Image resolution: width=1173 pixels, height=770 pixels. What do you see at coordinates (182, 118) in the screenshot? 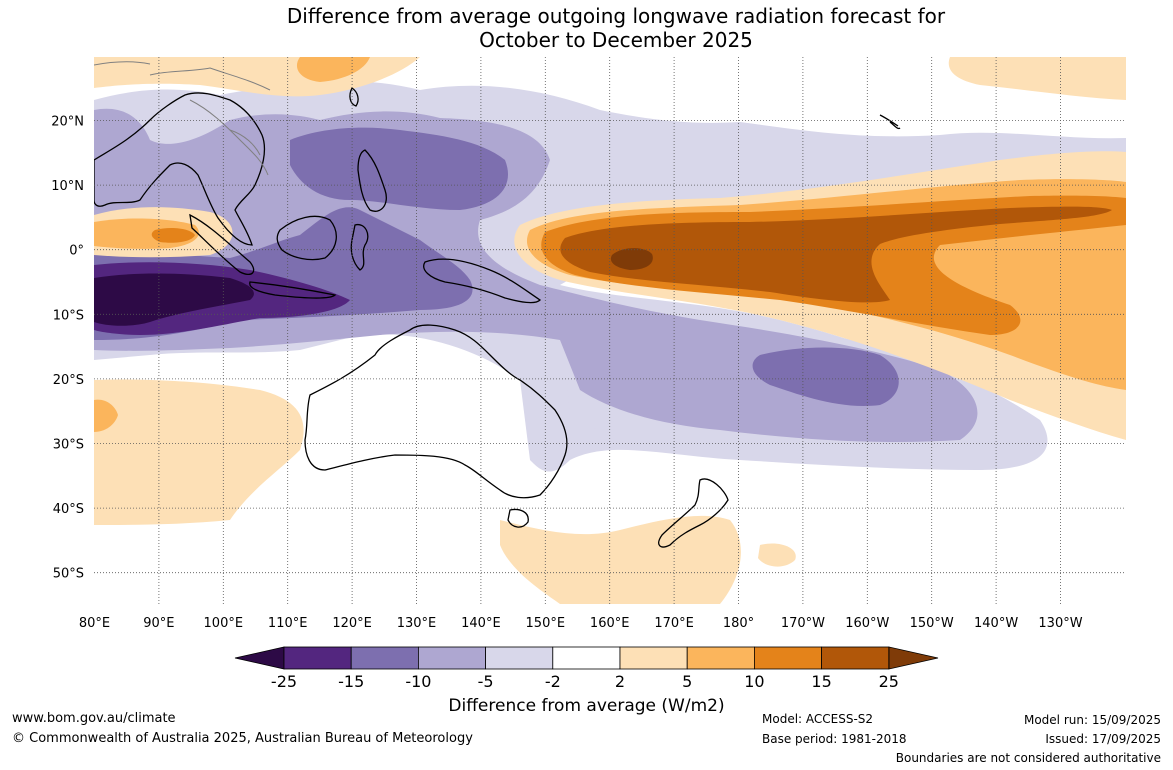
I see `country-boundaries` at bounding box center [182, 118].